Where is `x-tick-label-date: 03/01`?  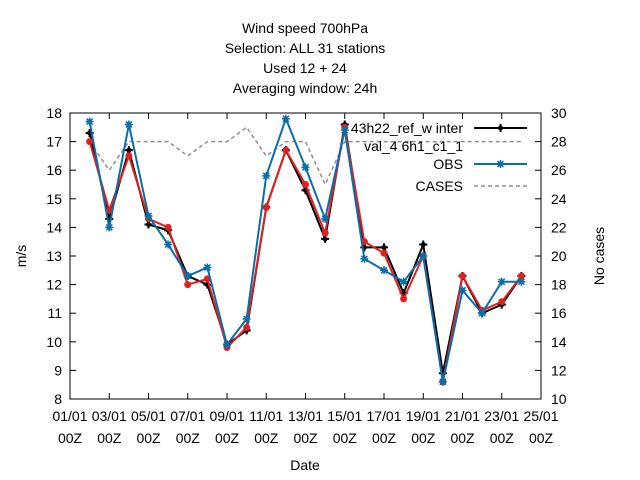
x-tick-label-date: 03/01 is located at coordinates (109, 416).